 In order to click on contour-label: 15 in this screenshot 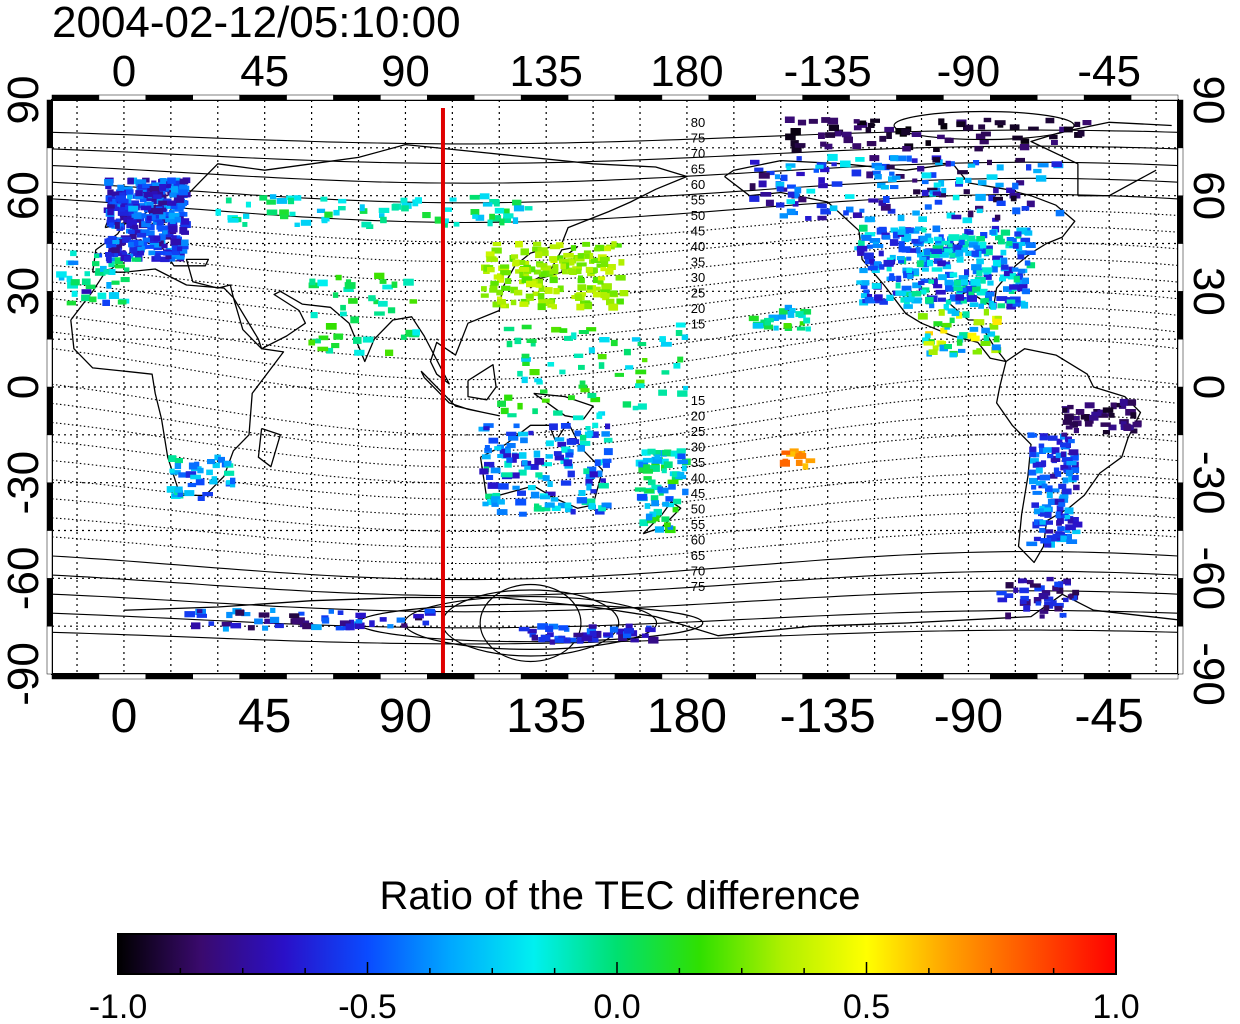, I will do `click(698, 324)`.